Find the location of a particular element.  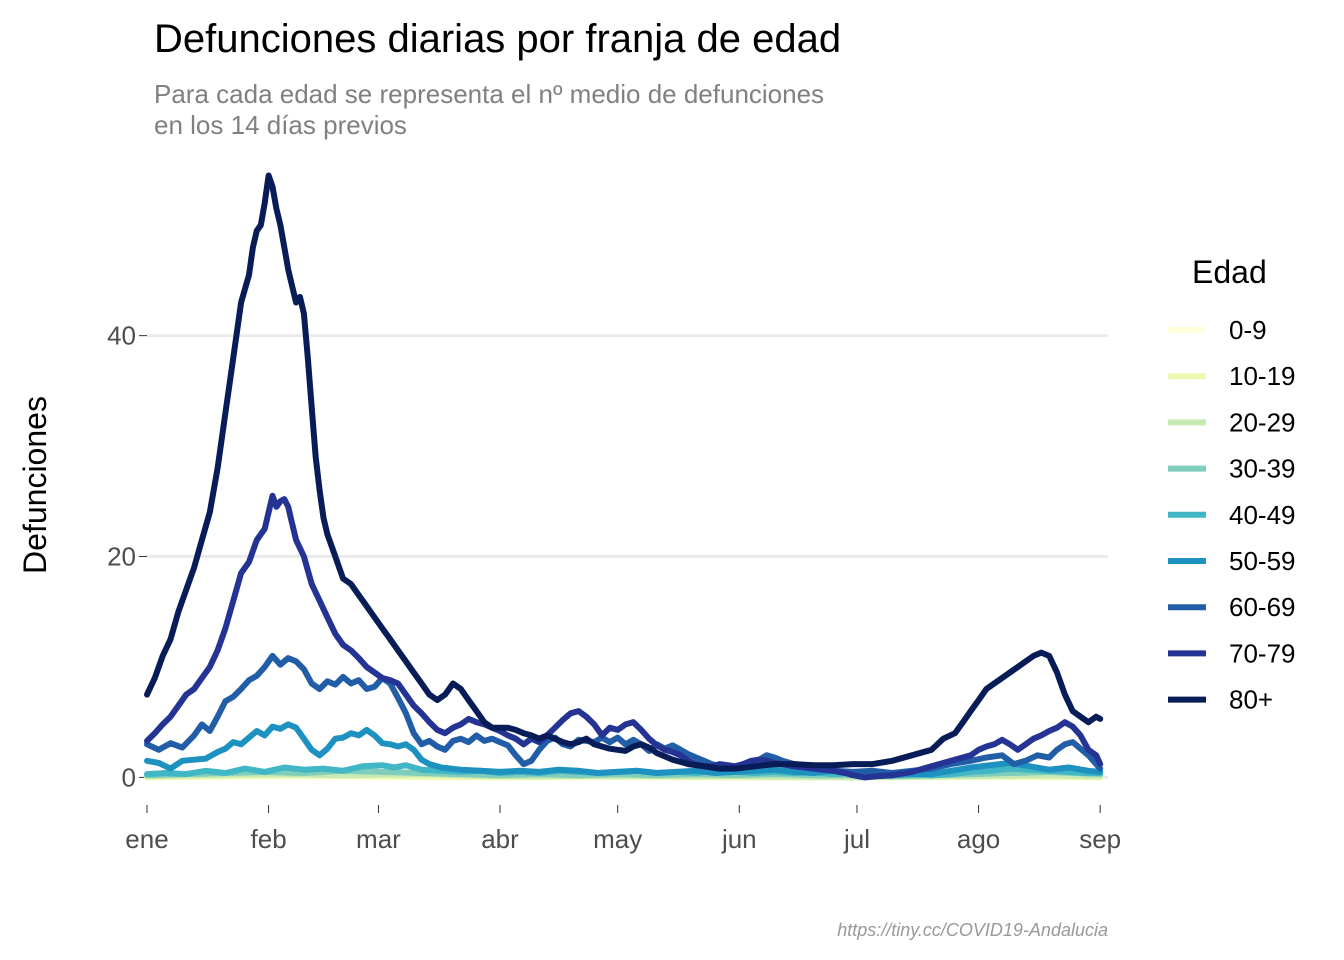

y-tick-label: 40 is located at coordinates (121, 336).